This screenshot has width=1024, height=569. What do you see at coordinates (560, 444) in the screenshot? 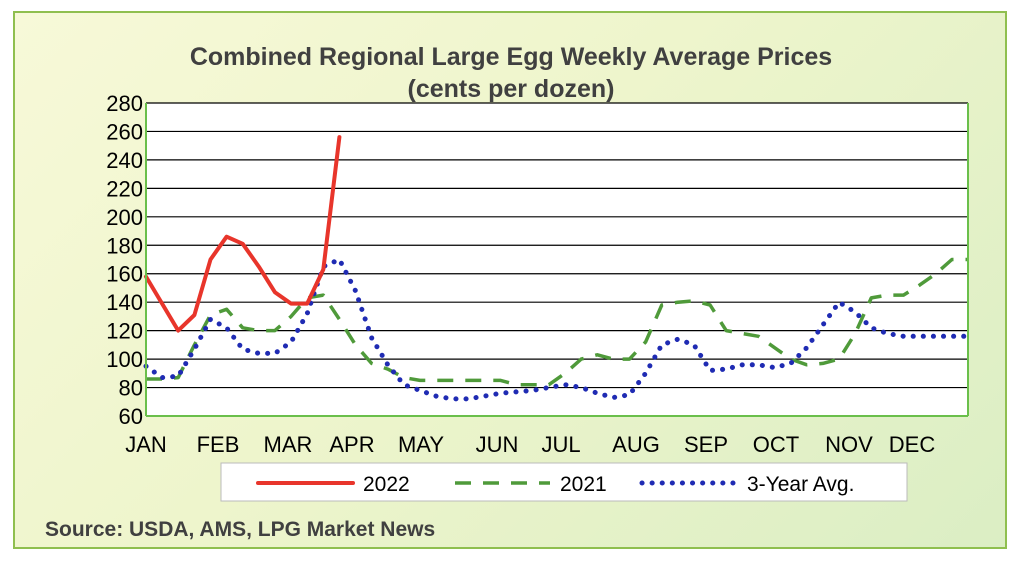
I see `x-tick-label: JUL` at bounding box center [560, 444].